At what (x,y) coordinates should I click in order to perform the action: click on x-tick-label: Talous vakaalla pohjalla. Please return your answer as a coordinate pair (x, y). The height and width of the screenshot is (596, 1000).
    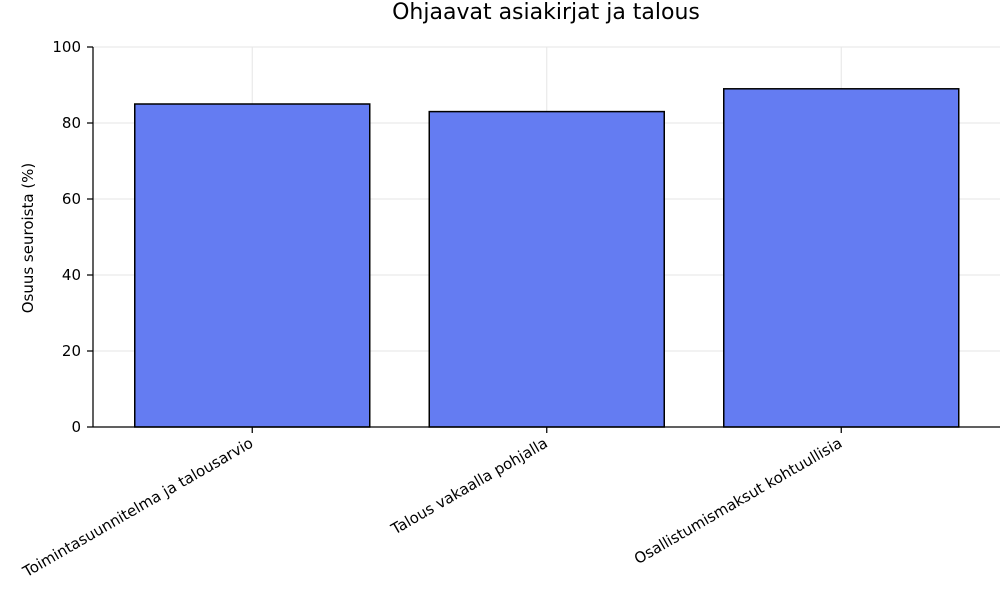
    Looking at the image, I should click on (469, 486).